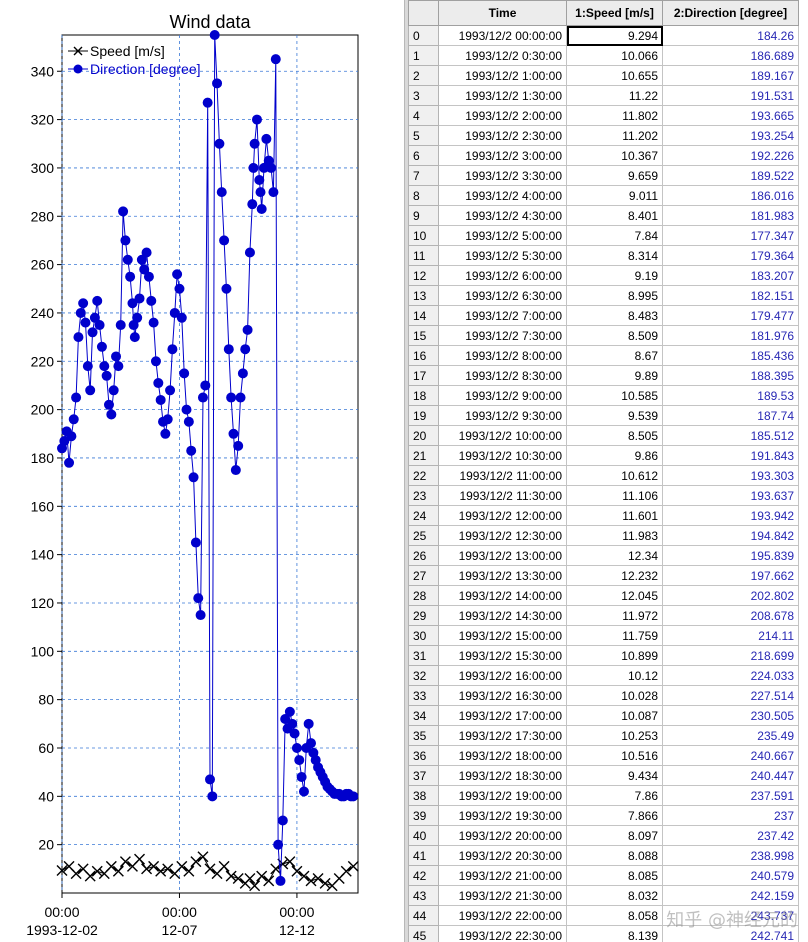 The height and width of the screenshot is (942, 808). What do you see at coordinates (423, 235) in the screenshot?
I see `row-index: 10` at bounding box center [423, 235].